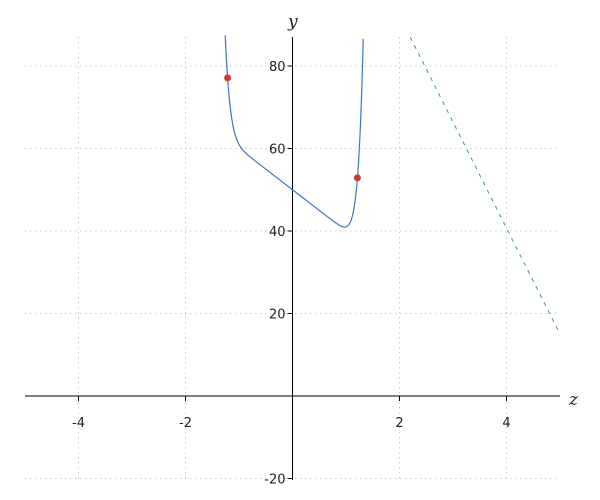 The image size is (600, 500). What do you see at coordinates (399, 423) in the screenshot?
I see `x-tick-label: 2` at bounding box center [399, 423].